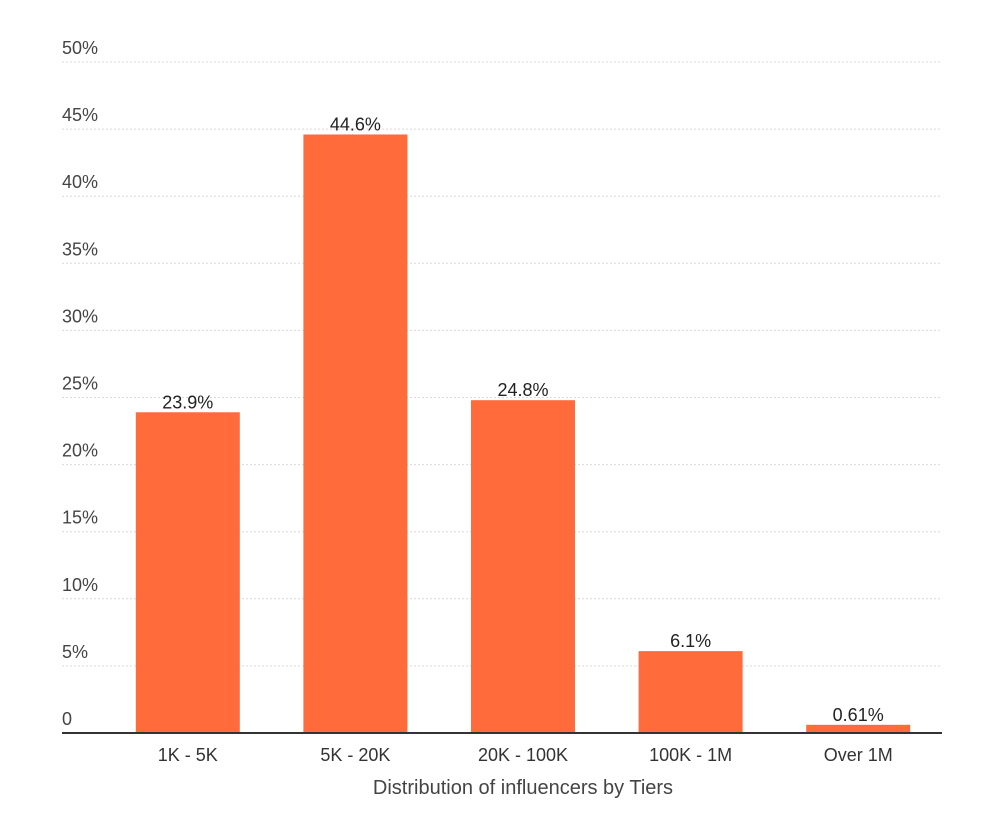  What do you see at coordinates (75, 652) in the screenshot?
I see `y-tick-label: 5%` at bounding box center [75, 652].